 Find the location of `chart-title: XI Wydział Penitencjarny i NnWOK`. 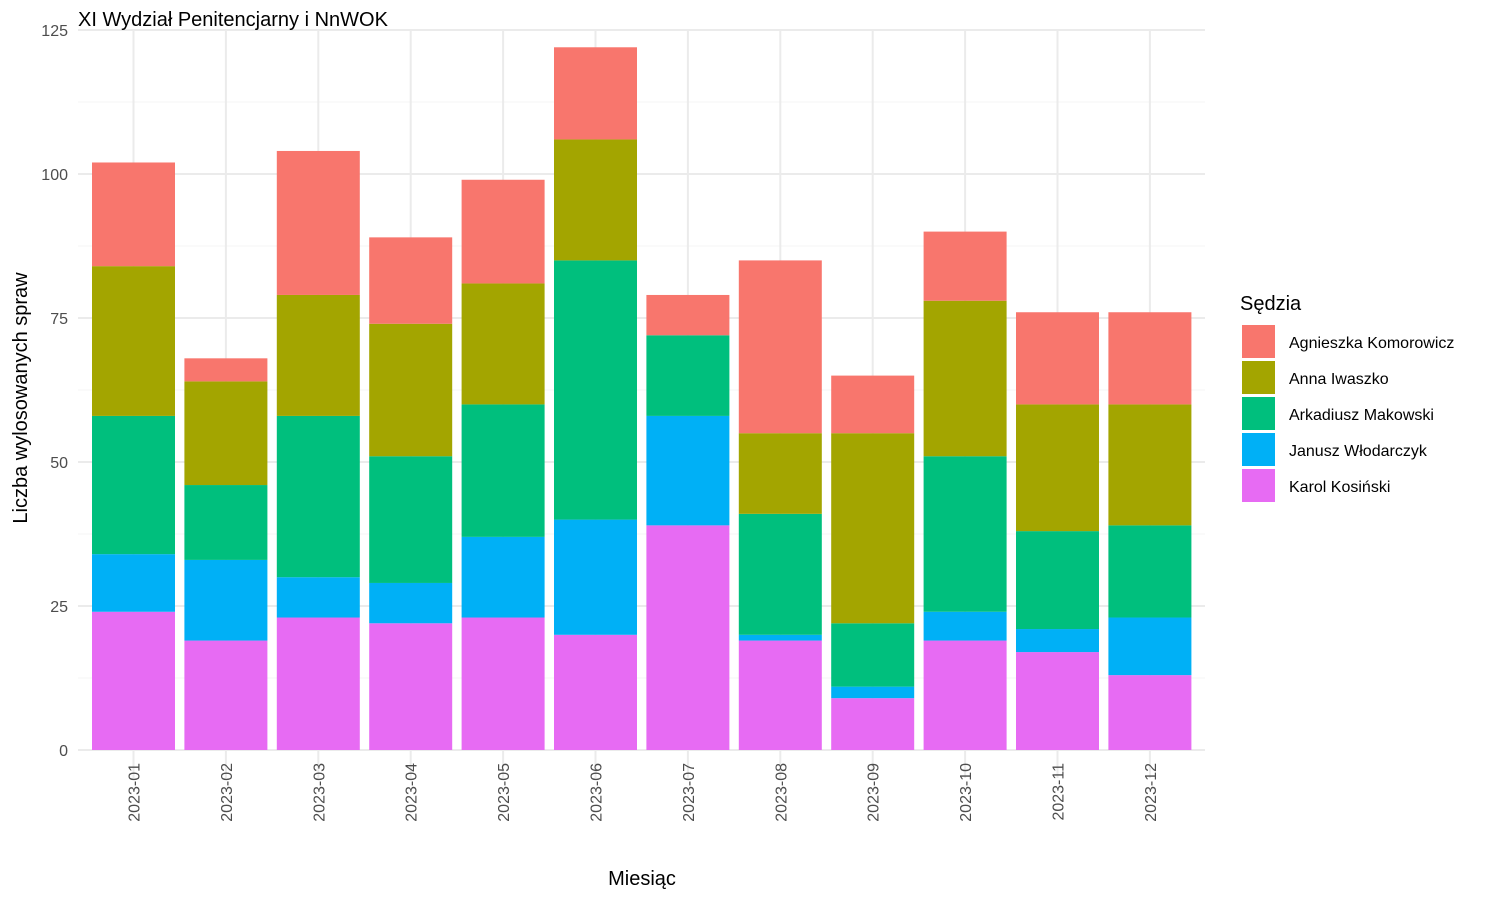

chart-title: XI Wydział Penitencjarny i NnWOK is located at coordinates (233, 20).